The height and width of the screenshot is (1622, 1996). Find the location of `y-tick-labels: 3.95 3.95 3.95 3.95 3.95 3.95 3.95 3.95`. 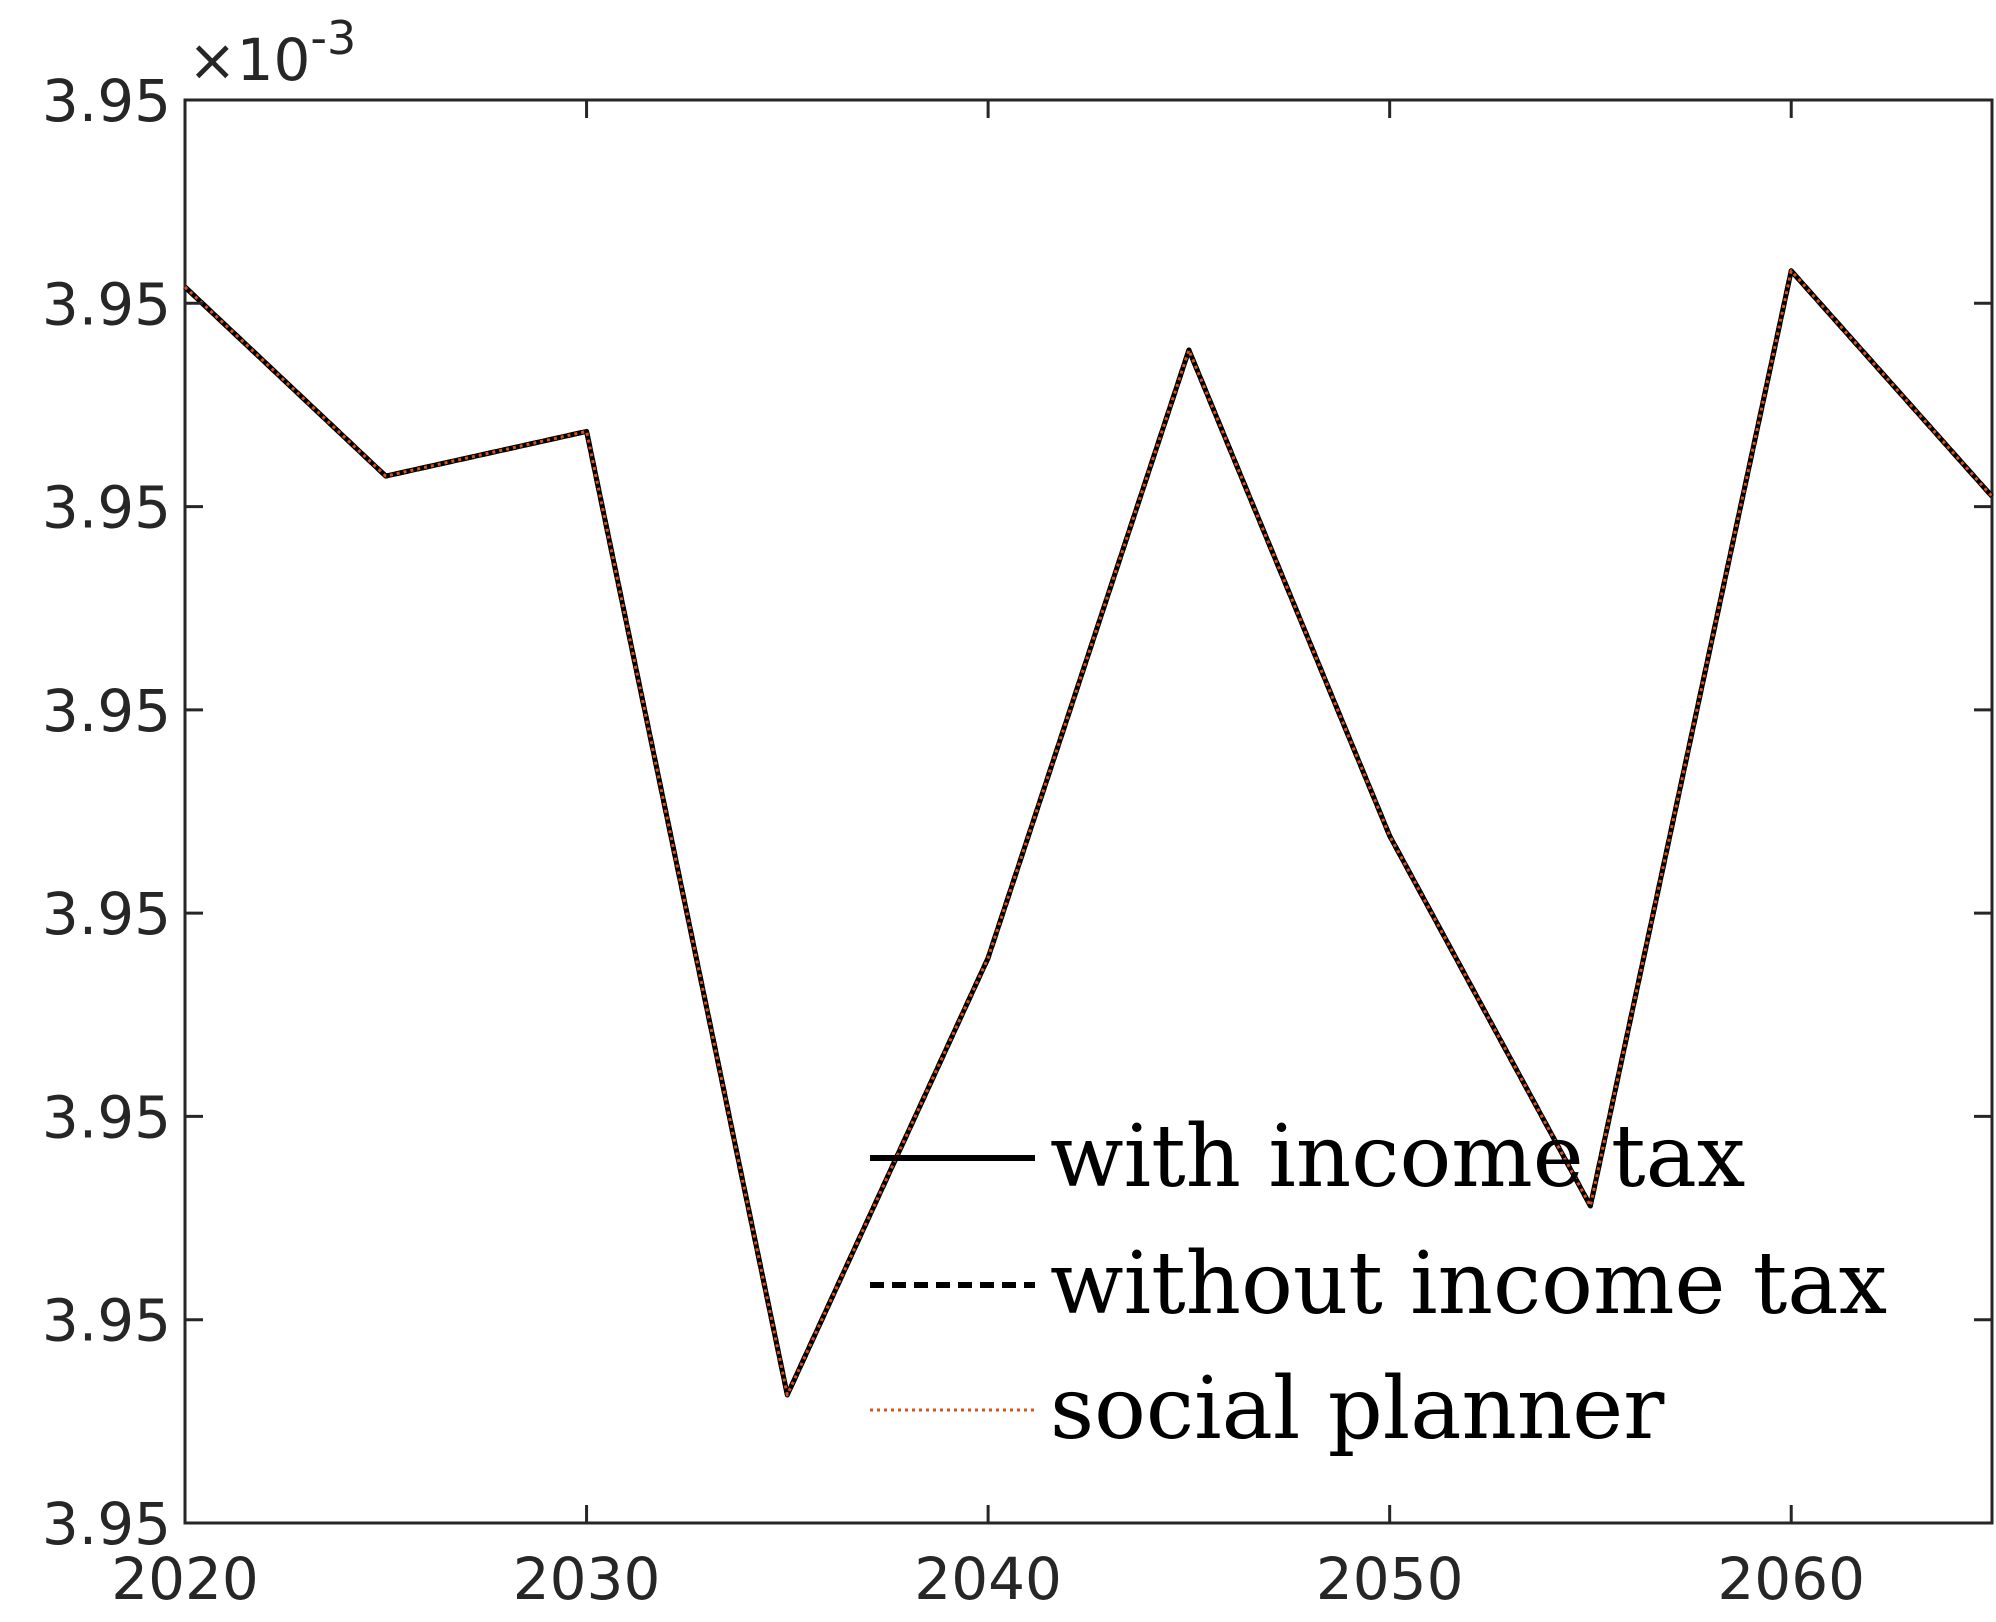

y-tick-labels: 3.95 3.95 3.95 3.95 3.95 3.95 3.95 3.95 is located at coordinates (106, 812).